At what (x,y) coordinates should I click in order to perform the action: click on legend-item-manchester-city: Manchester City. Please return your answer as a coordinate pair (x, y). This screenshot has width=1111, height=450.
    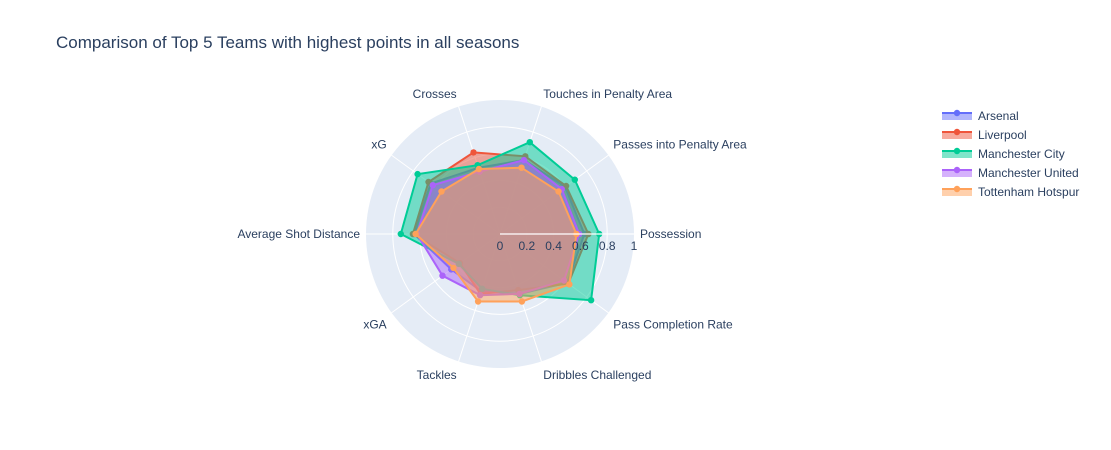
    Looking at the image, I should click on (1009, 153).